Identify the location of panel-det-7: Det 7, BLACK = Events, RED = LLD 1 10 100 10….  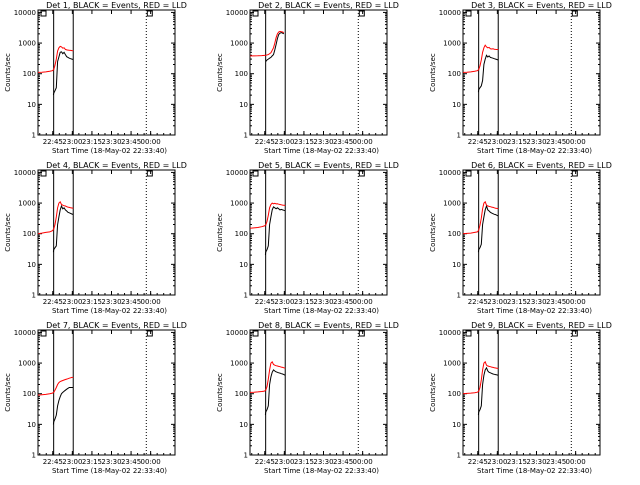
(95, 398).